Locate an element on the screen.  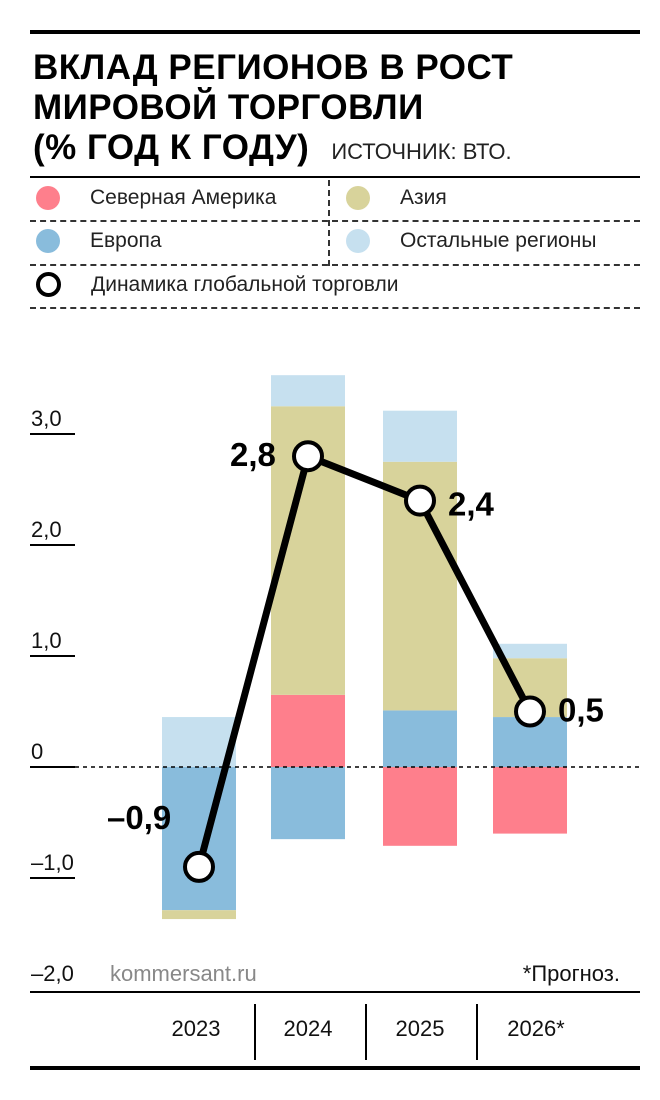
legend-label: Северная Америка is located at coordinates (183, 197).